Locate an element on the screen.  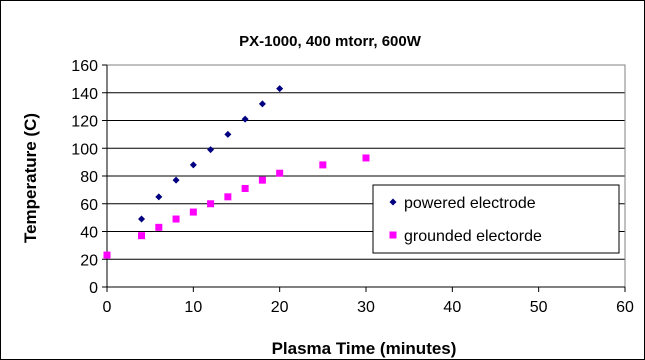
y-tick-label: 20 is located at coordinates (89, 260).